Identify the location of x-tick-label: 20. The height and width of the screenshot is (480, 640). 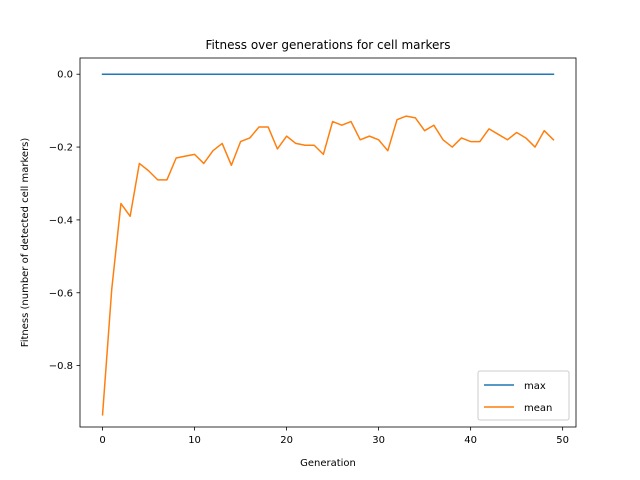
(286, 440).